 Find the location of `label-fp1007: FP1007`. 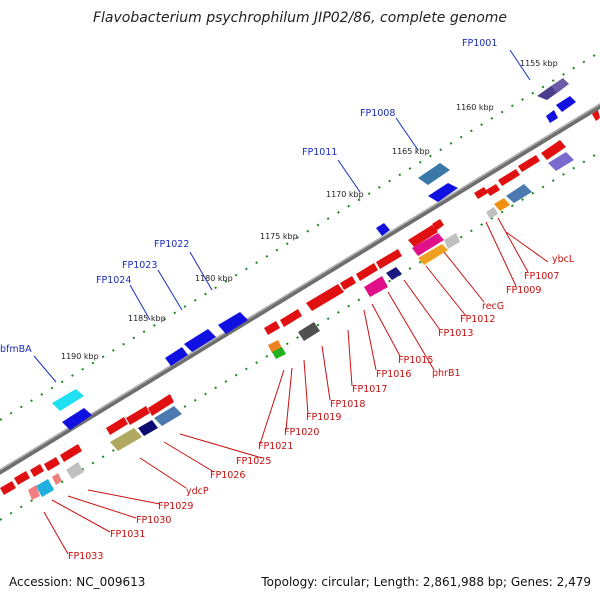

label-fp1007: FP1007 is located at coordinates (541, 276).